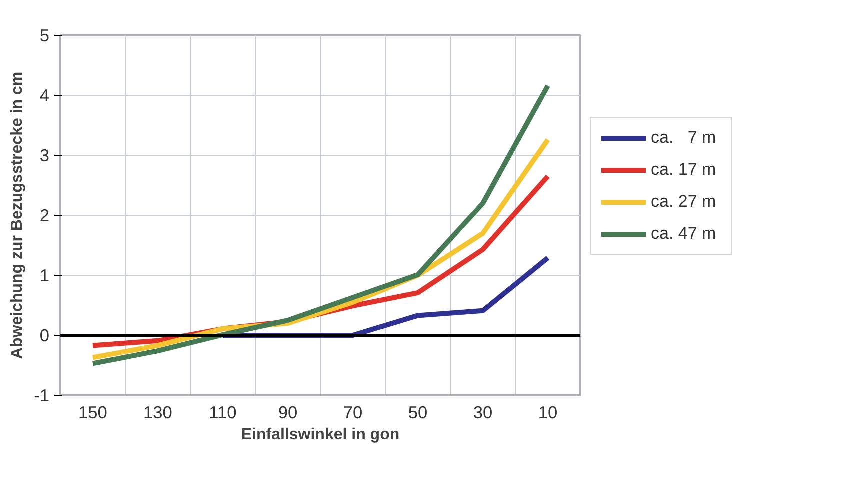 The height and width of the screenshot is (499, 861). What do you see at coordinates (158, 412) in the screenshot?
I see `x-tick-label: 130` at bounding box center [158, 412].